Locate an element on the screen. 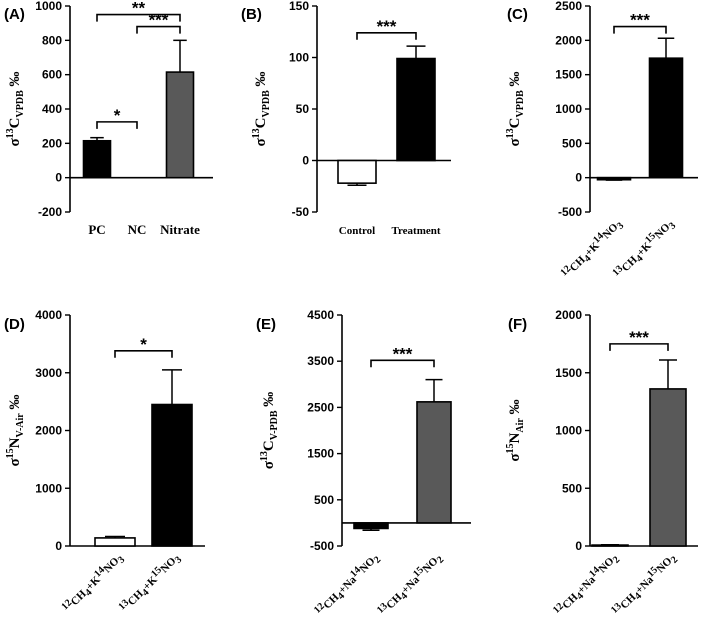  panel-label: (F) is located at coordinates (517, 324).